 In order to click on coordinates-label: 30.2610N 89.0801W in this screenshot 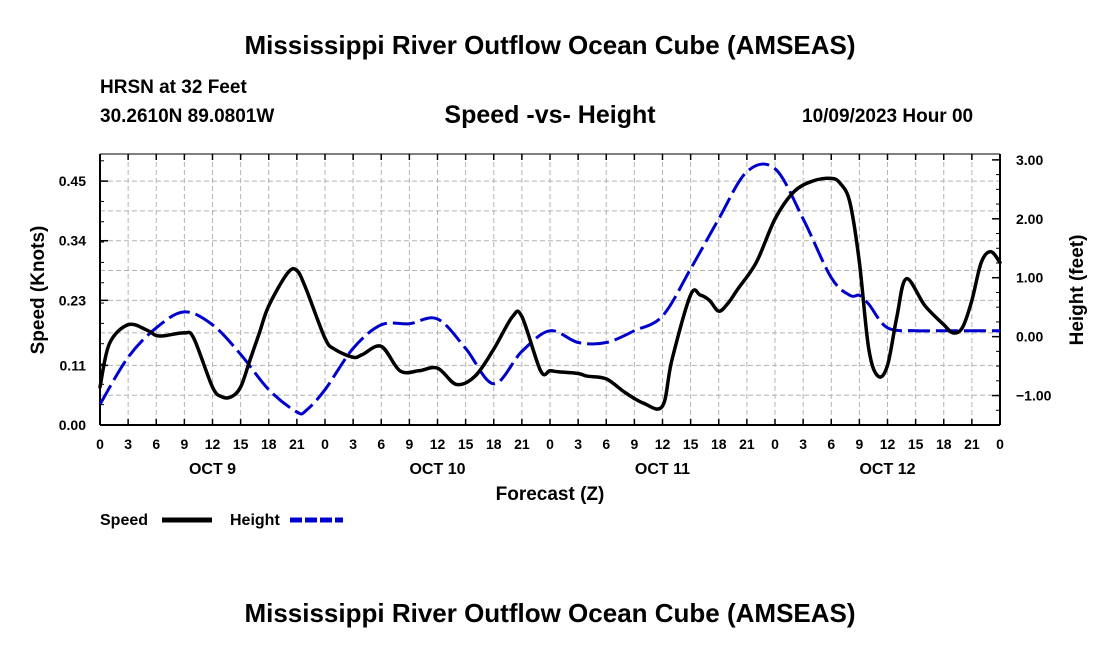, I will do `click(187, 116)`.